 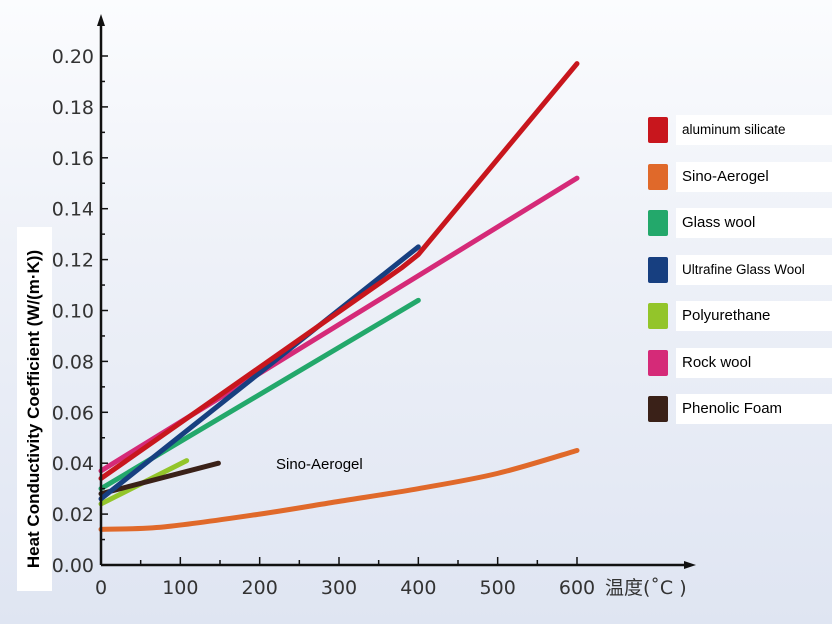 What do you see at coordinates (418, 588) in the screenshot?
I see `x-tick-label: 400` at bounding box center [418, 588].